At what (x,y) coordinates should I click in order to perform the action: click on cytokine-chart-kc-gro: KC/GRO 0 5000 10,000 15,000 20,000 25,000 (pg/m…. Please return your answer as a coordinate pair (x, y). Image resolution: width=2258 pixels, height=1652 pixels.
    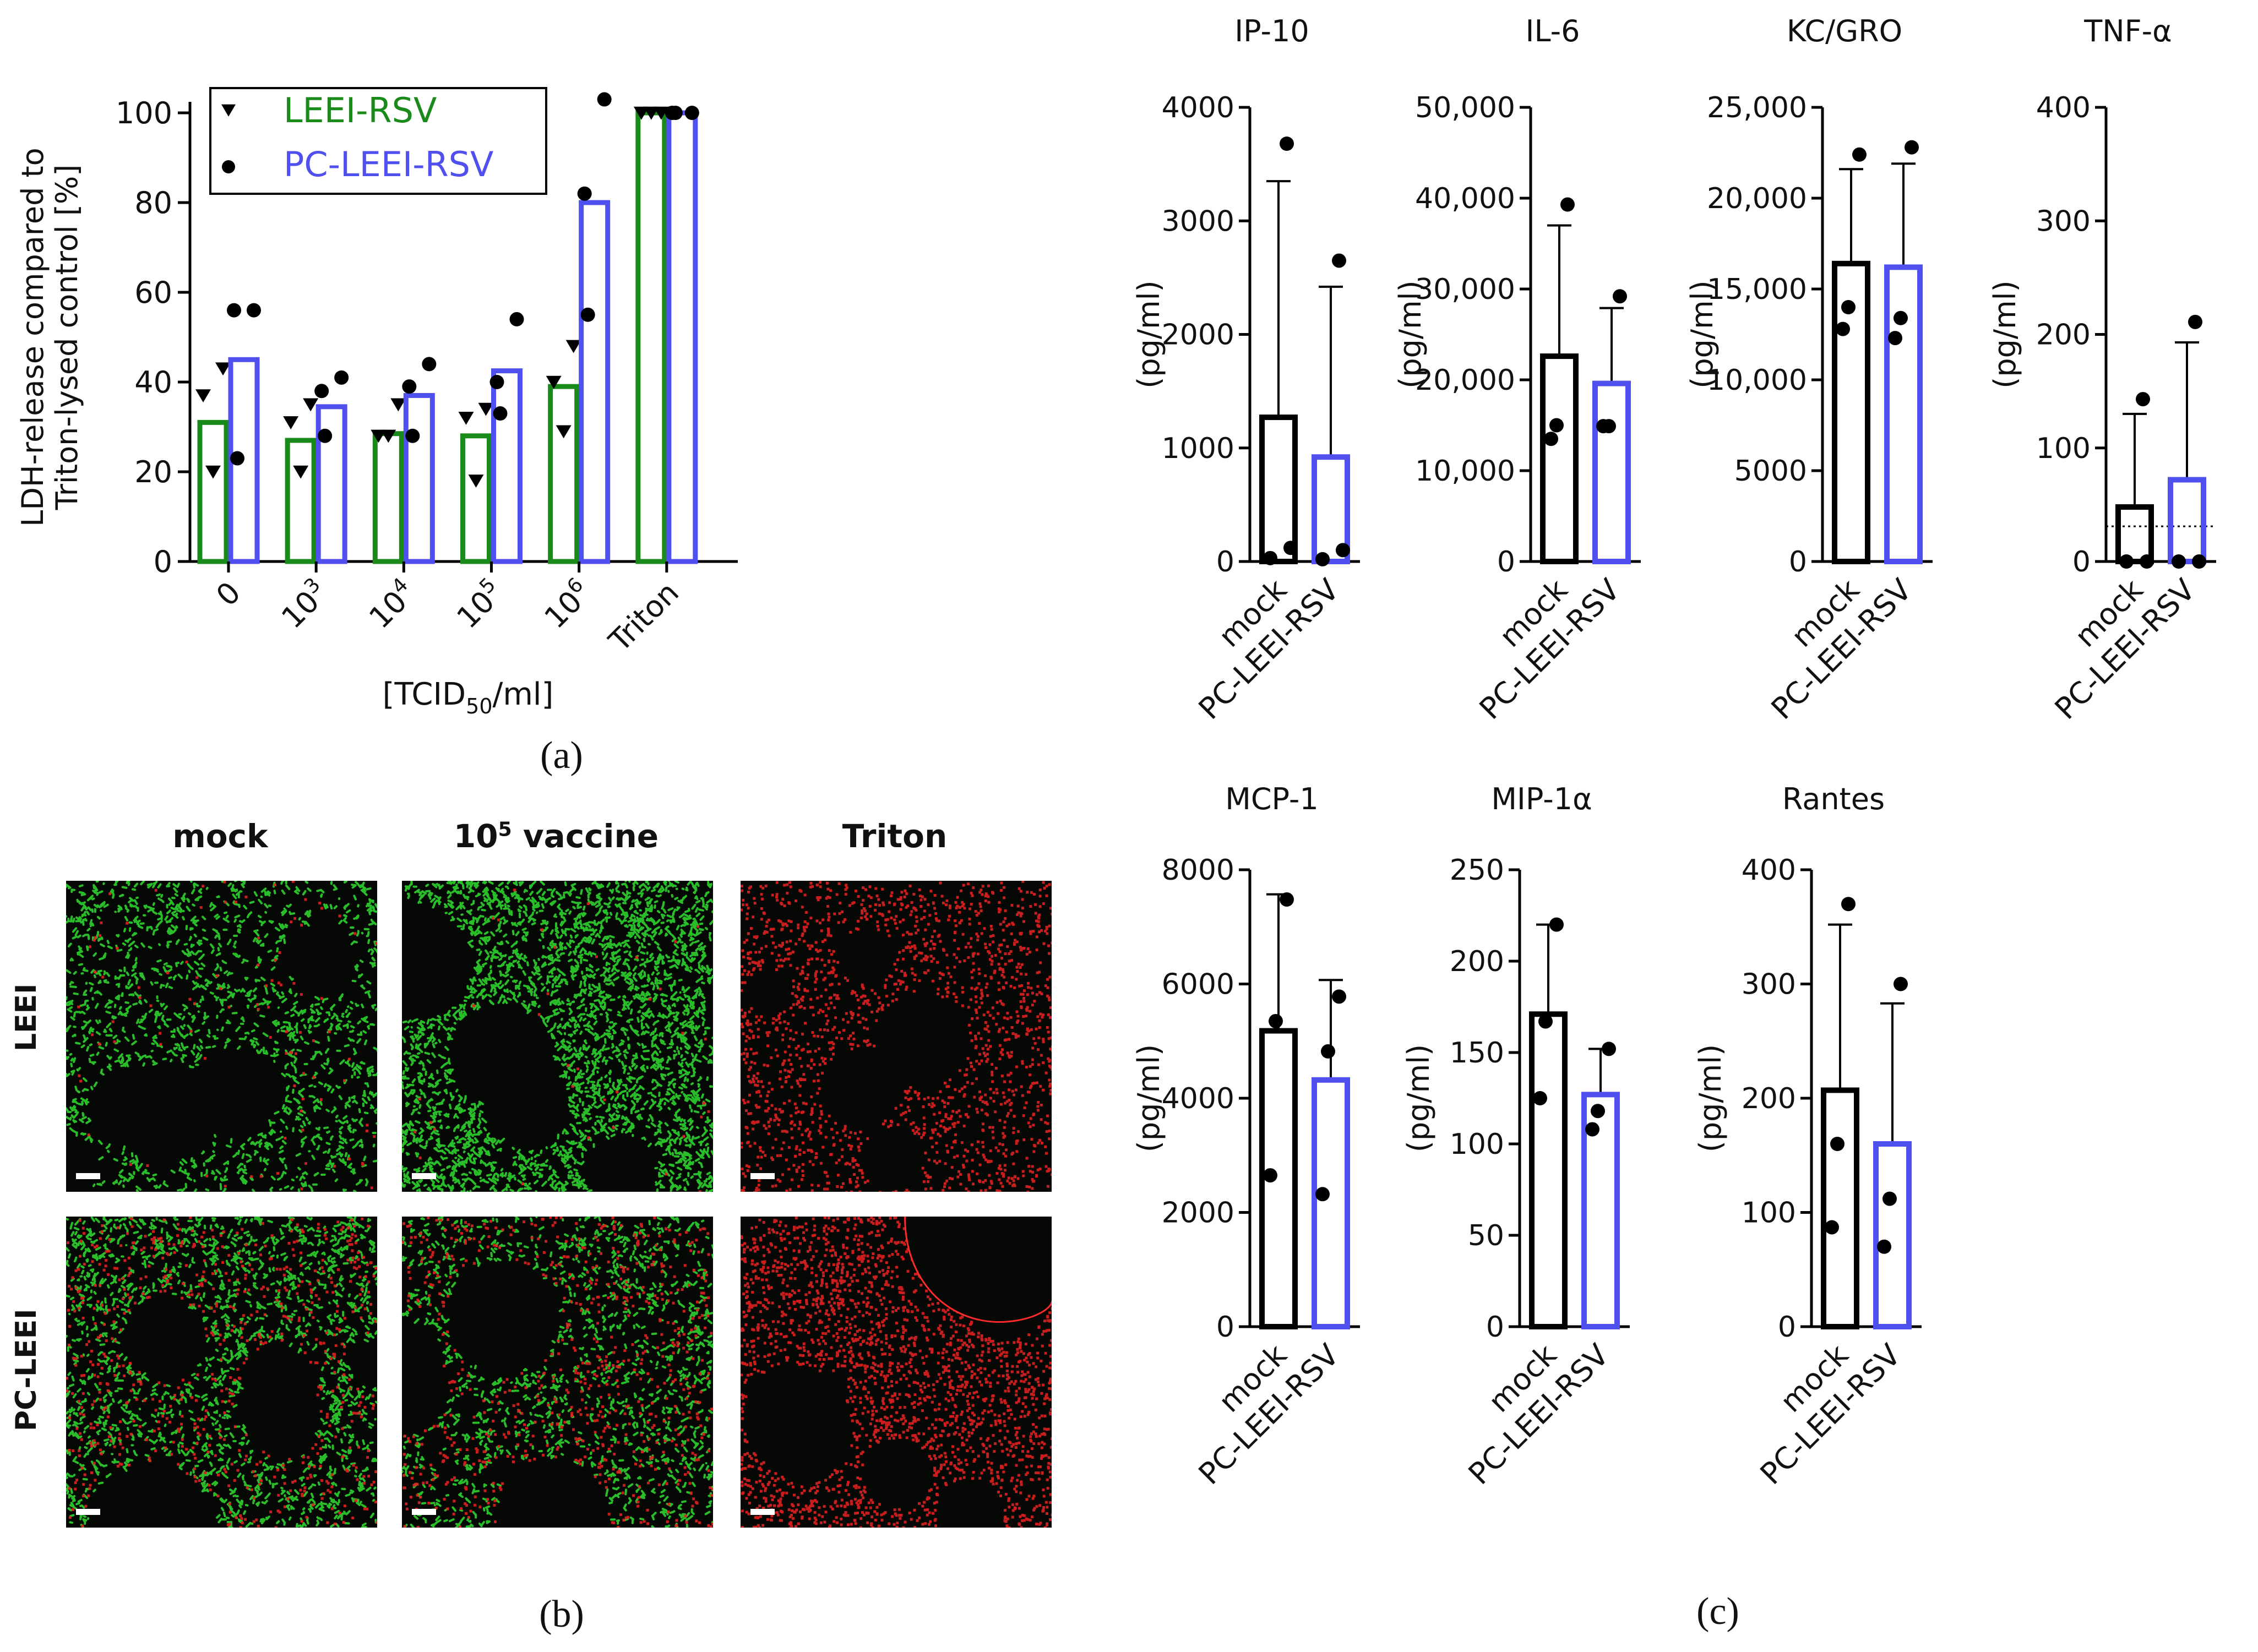
    Looking at the image, I should click on (1809, 370).